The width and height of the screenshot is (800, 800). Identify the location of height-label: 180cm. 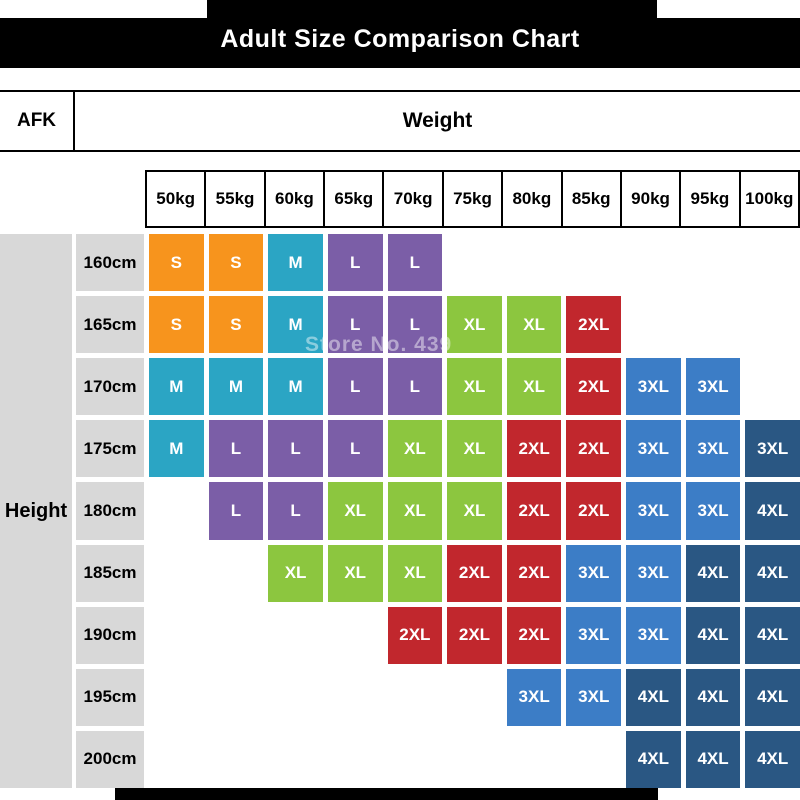
(110, 511).